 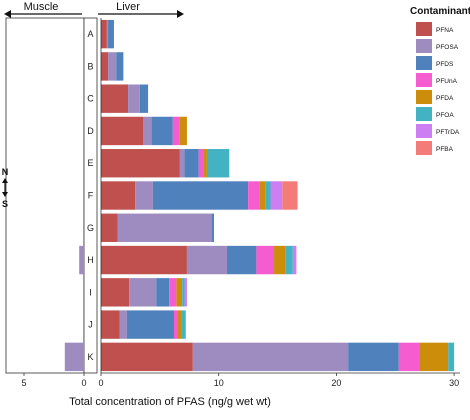 What do you see at coordinates (5, 172) in the screenshot?
I see `north-label: N` at bounding box center [5, 172].